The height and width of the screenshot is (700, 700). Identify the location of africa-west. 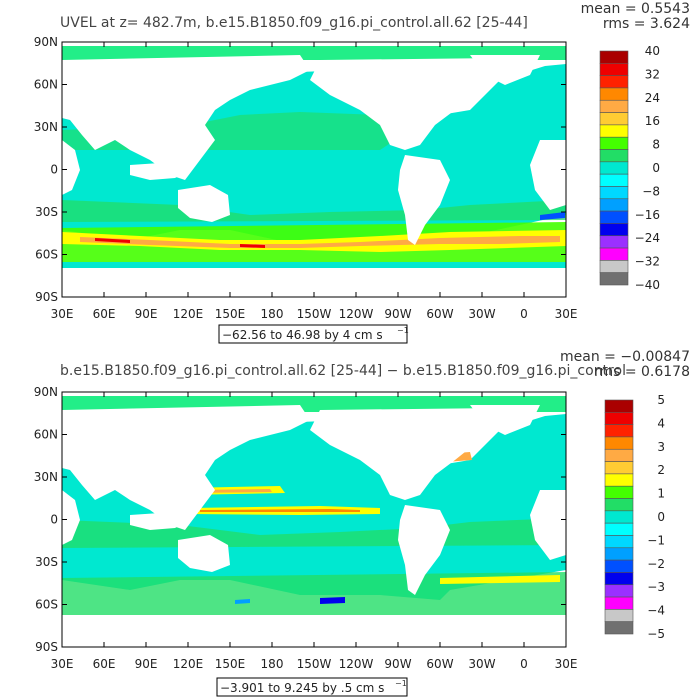
(71, 167).